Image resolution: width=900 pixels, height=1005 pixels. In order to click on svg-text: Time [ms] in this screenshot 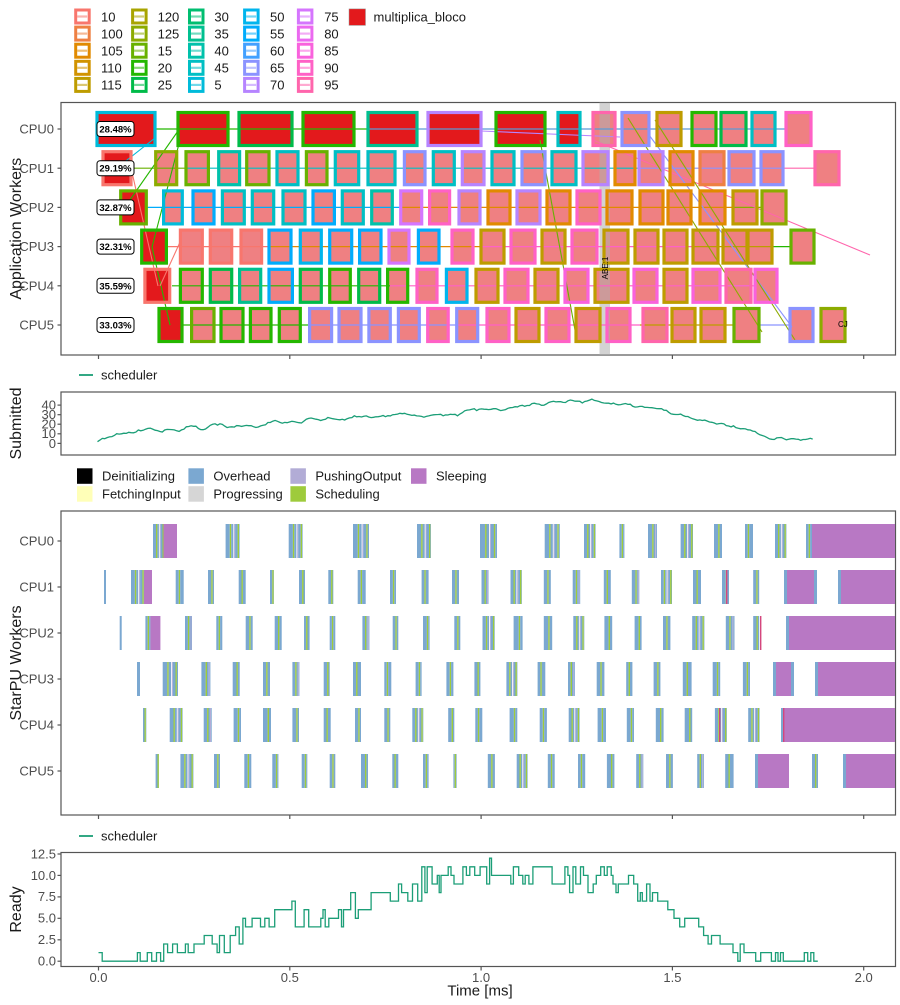, I will do `click(479, 991)`.